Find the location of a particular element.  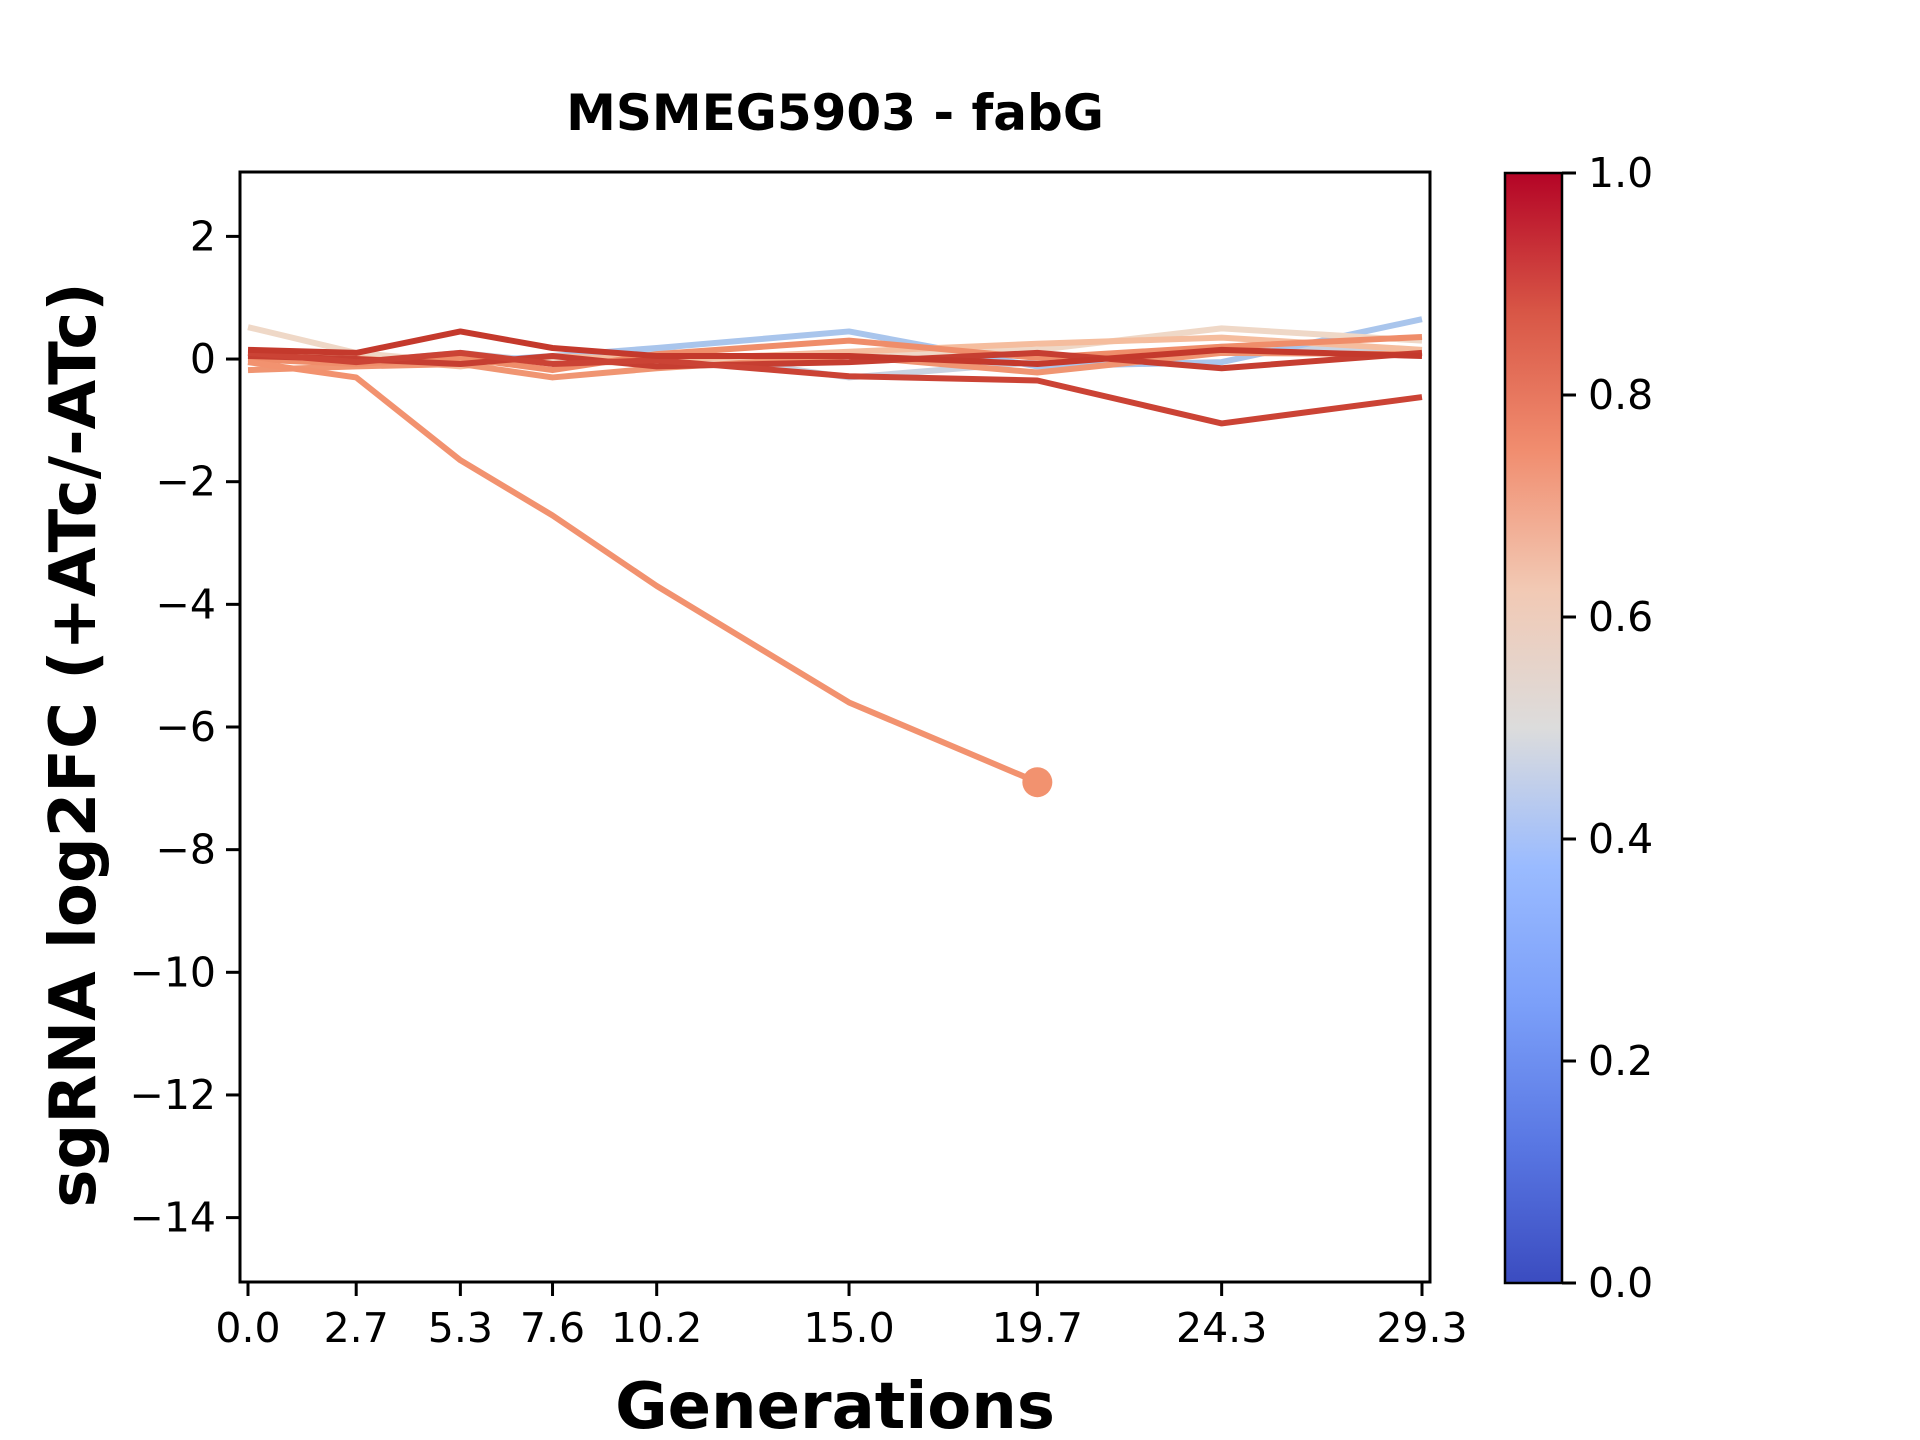

y-tick-label: 0 is located at coordinates (203, 359).